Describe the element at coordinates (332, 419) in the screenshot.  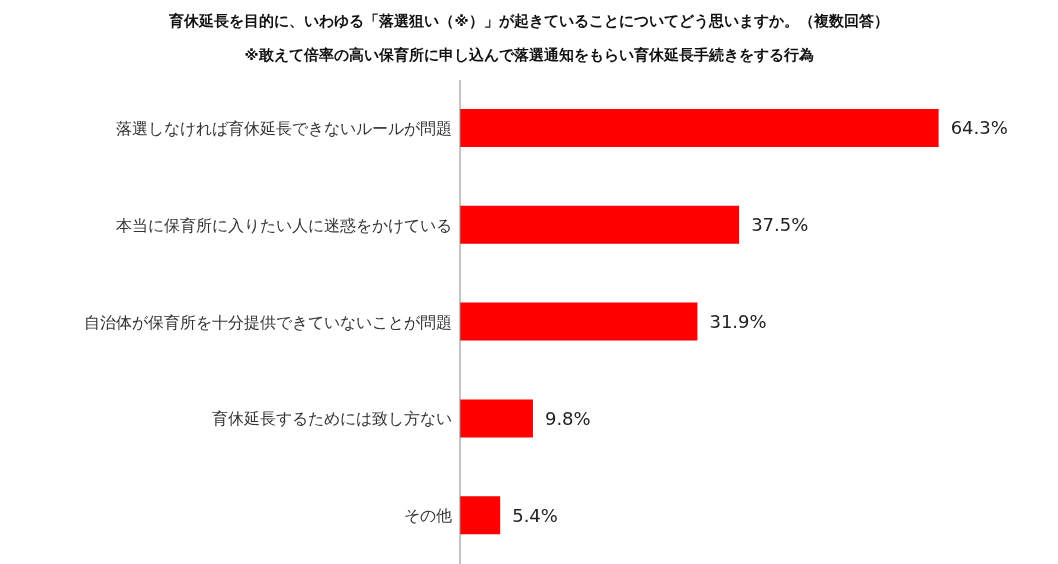
I see `y-tick-label: 育休延長するためには致し方ない` at that location.